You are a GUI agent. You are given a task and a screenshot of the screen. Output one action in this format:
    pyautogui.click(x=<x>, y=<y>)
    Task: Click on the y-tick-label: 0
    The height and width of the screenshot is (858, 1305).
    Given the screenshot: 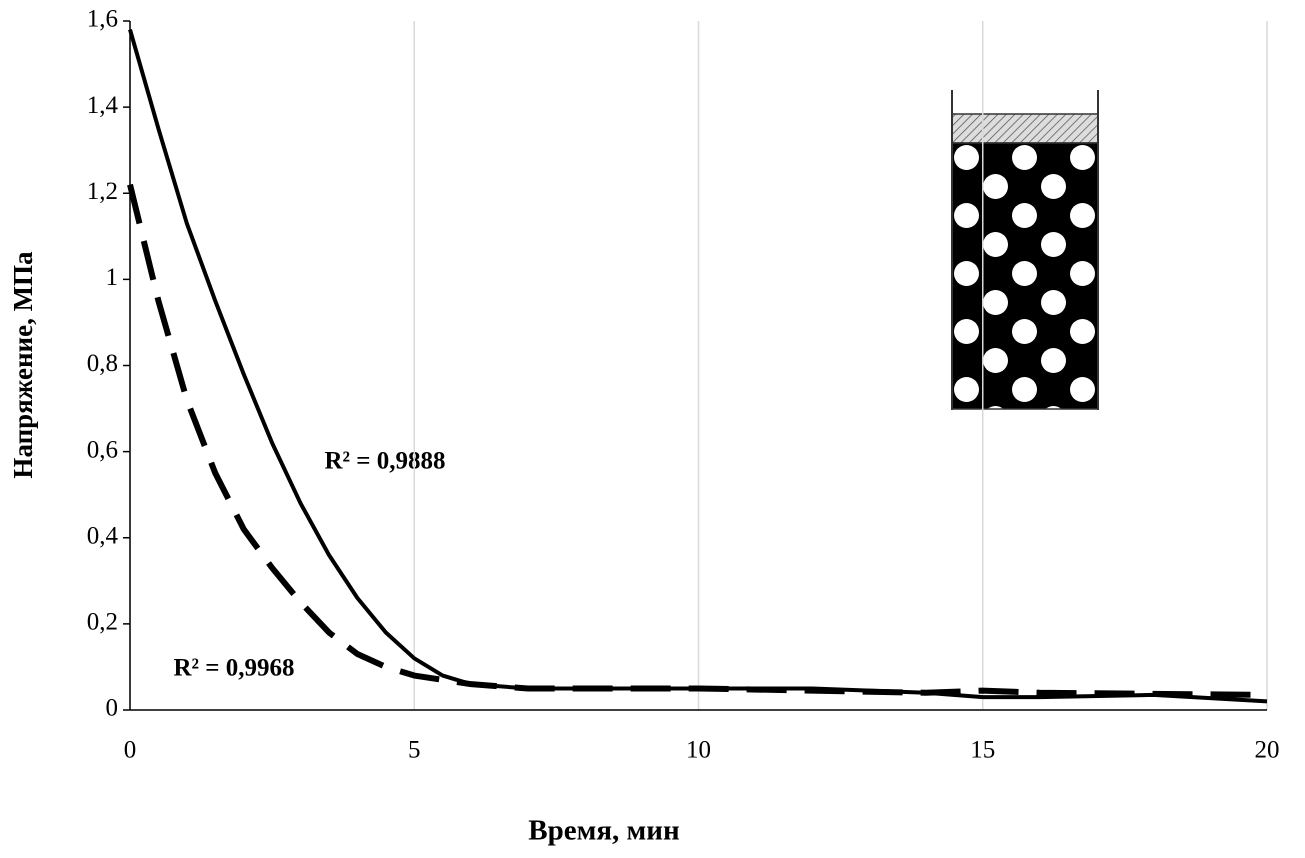 What is the action you would take?
    pyautogui.click(x=112, y=708)
    